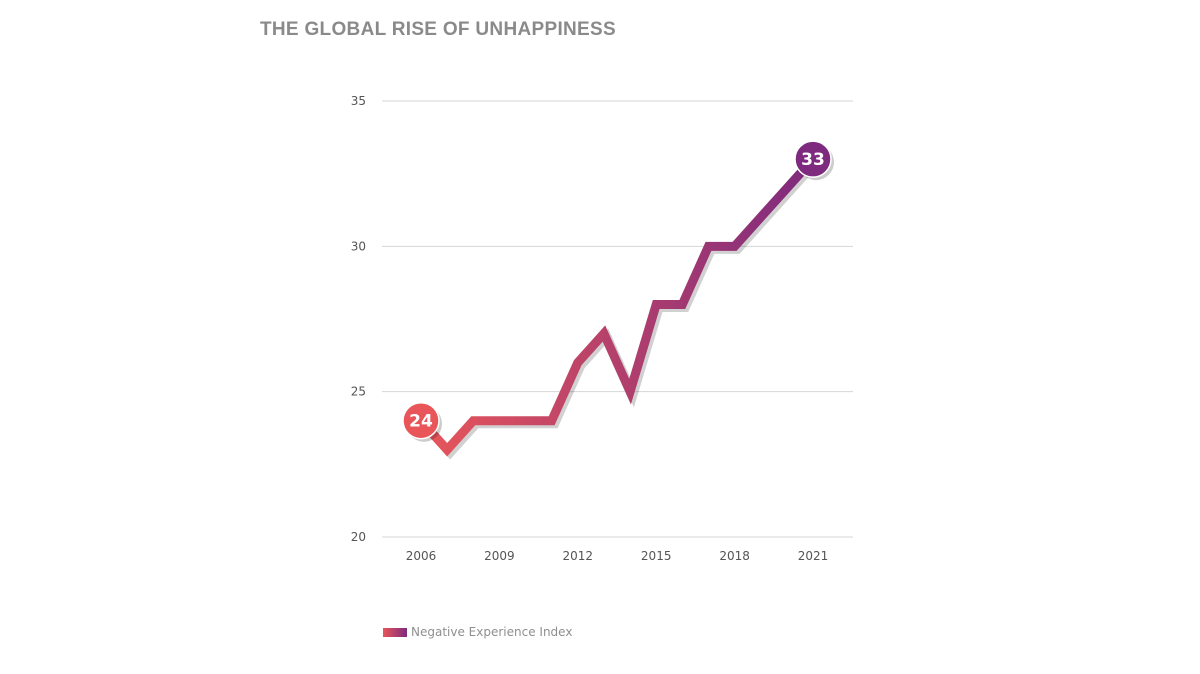  What do you see at coordinates (734, 556) in the screenshot?
I see `x-tick-label: 2018` at bounding box center [734, 556].